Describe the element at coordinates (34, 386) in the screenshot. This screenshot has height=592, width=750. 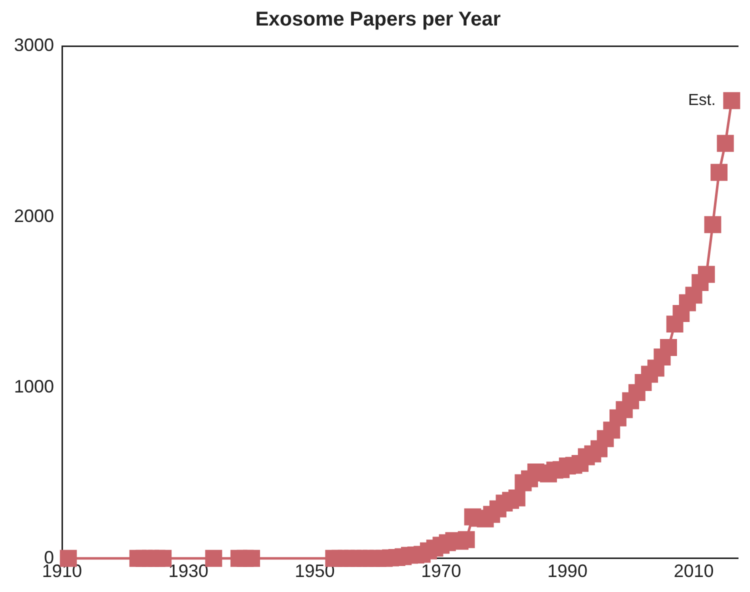
I see `y-tick-label: 1000` at that location.